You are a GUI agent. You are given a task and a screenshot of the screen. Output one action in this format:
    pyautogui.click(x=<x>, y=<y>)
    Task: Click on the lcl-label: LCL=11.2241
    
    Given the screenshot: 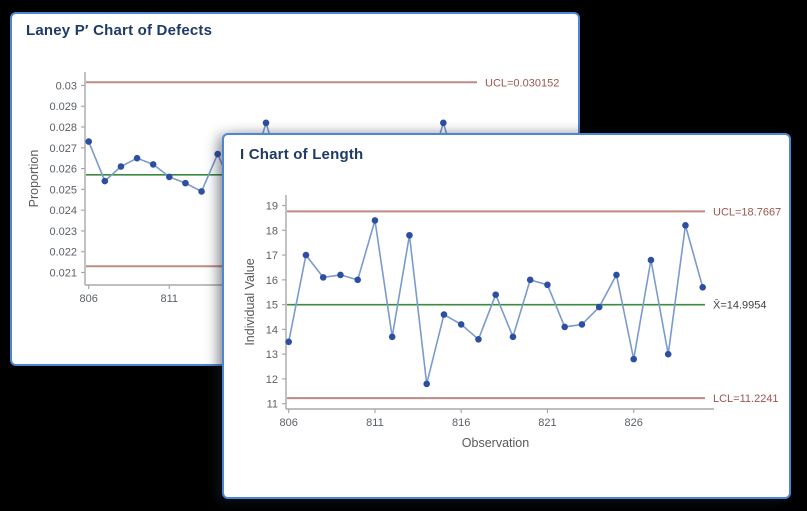 What is the action you would take?
    pyautogui.click(x=746, y=399)
    